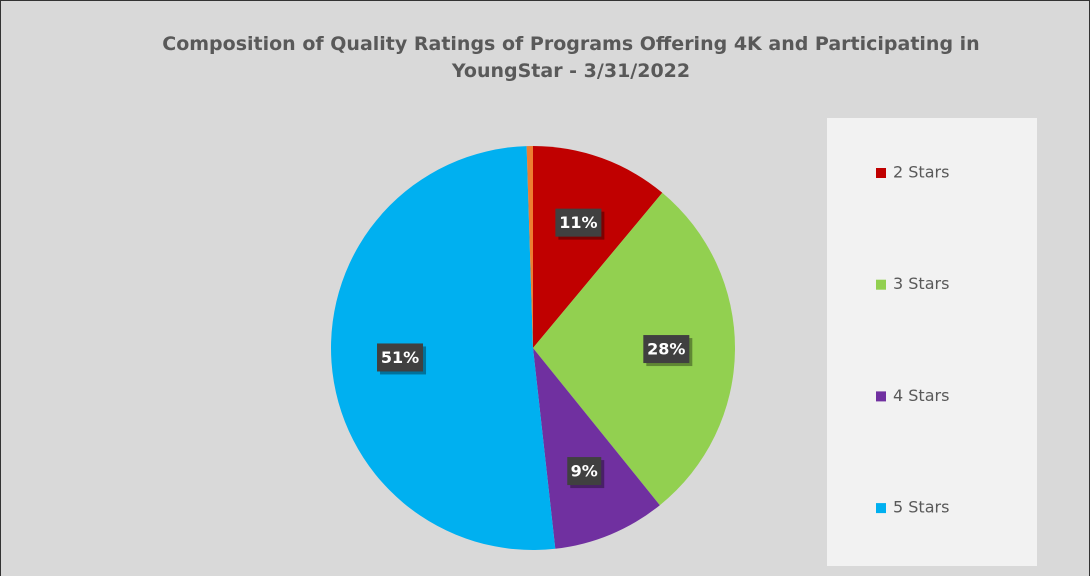 The width and height of the screenshot is (1092, 576). I want to click on data-label: 11%, so click(578, 222).